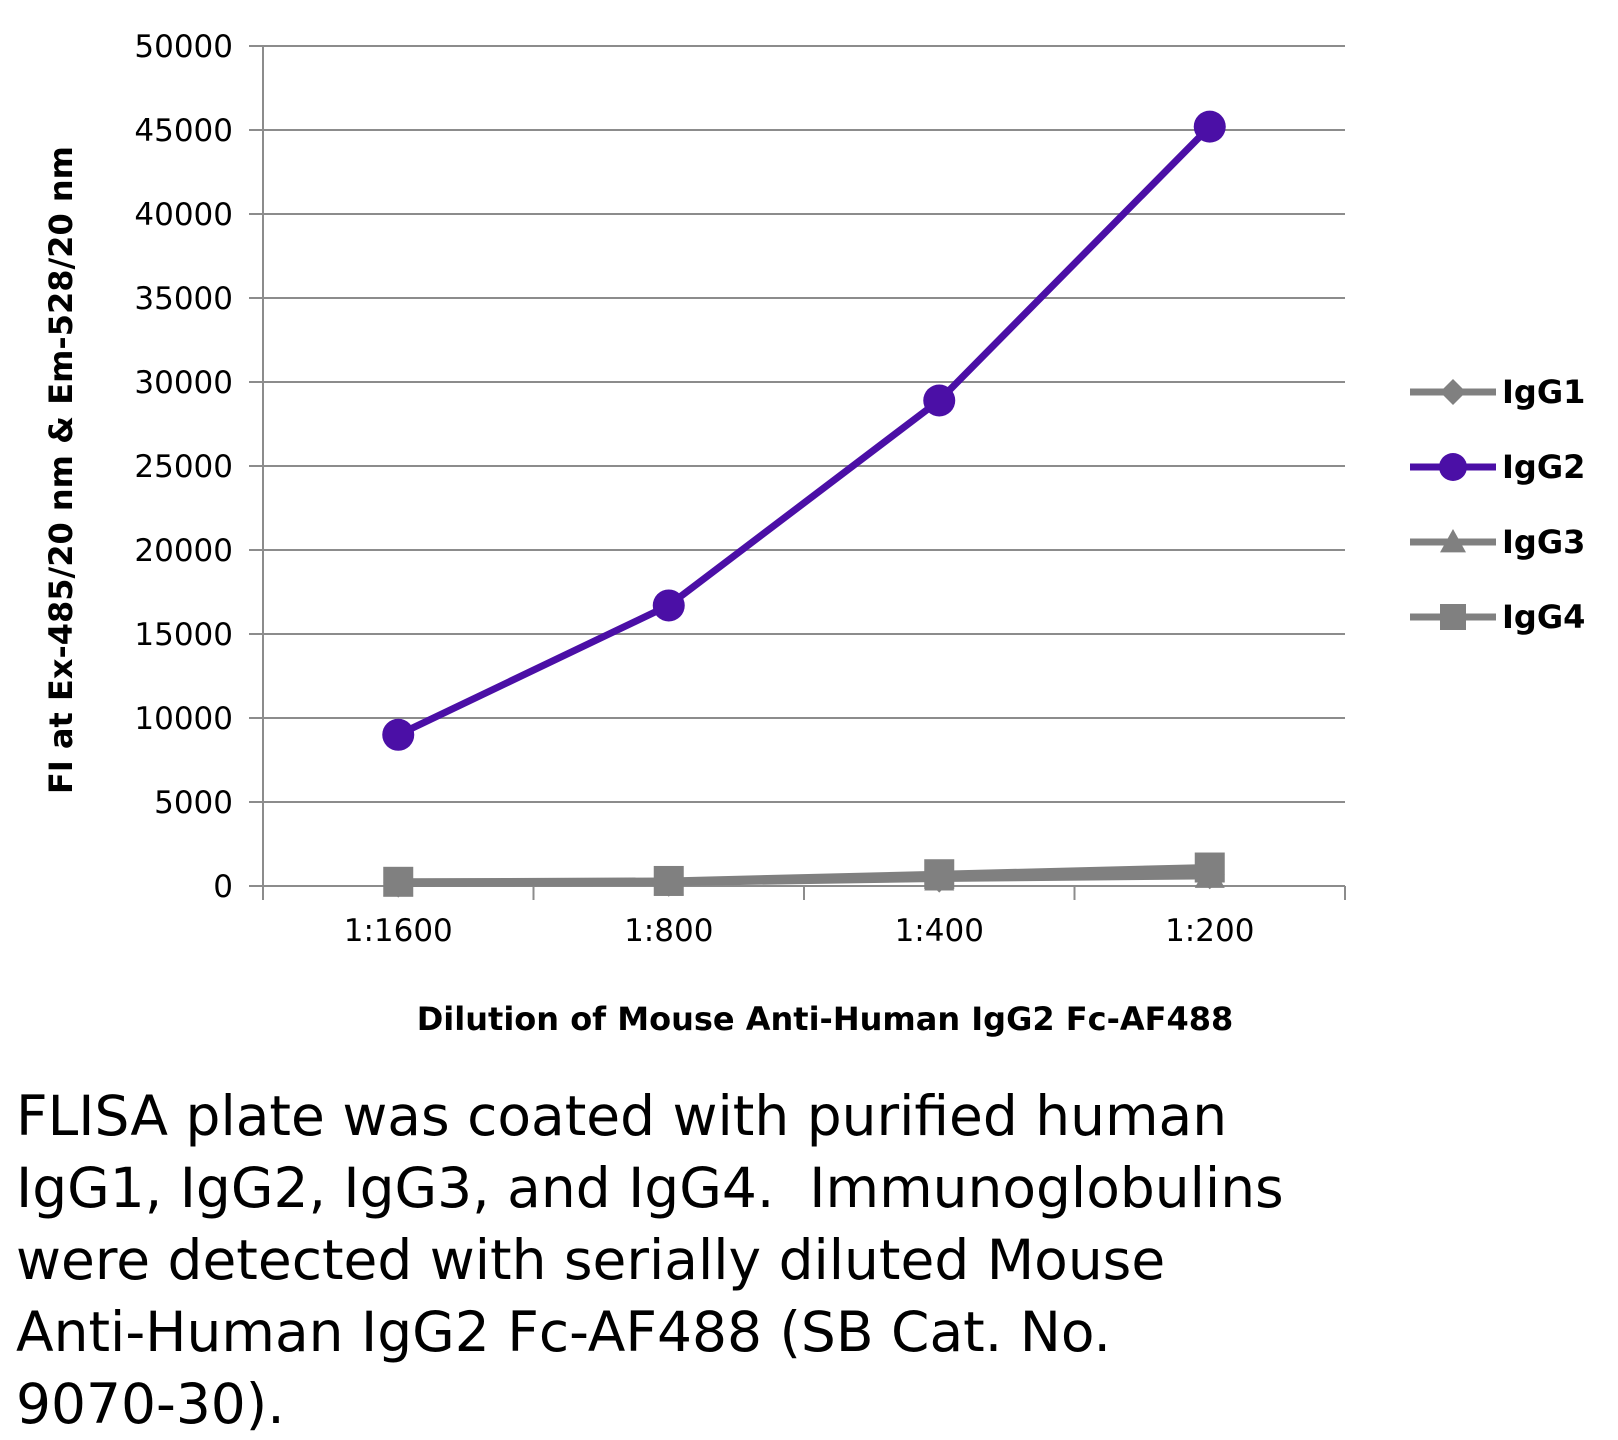 Image resolution: width=1618 pixels, height=1440 pixels. I want to click on y-tick-label: 0, so click(223, 887).